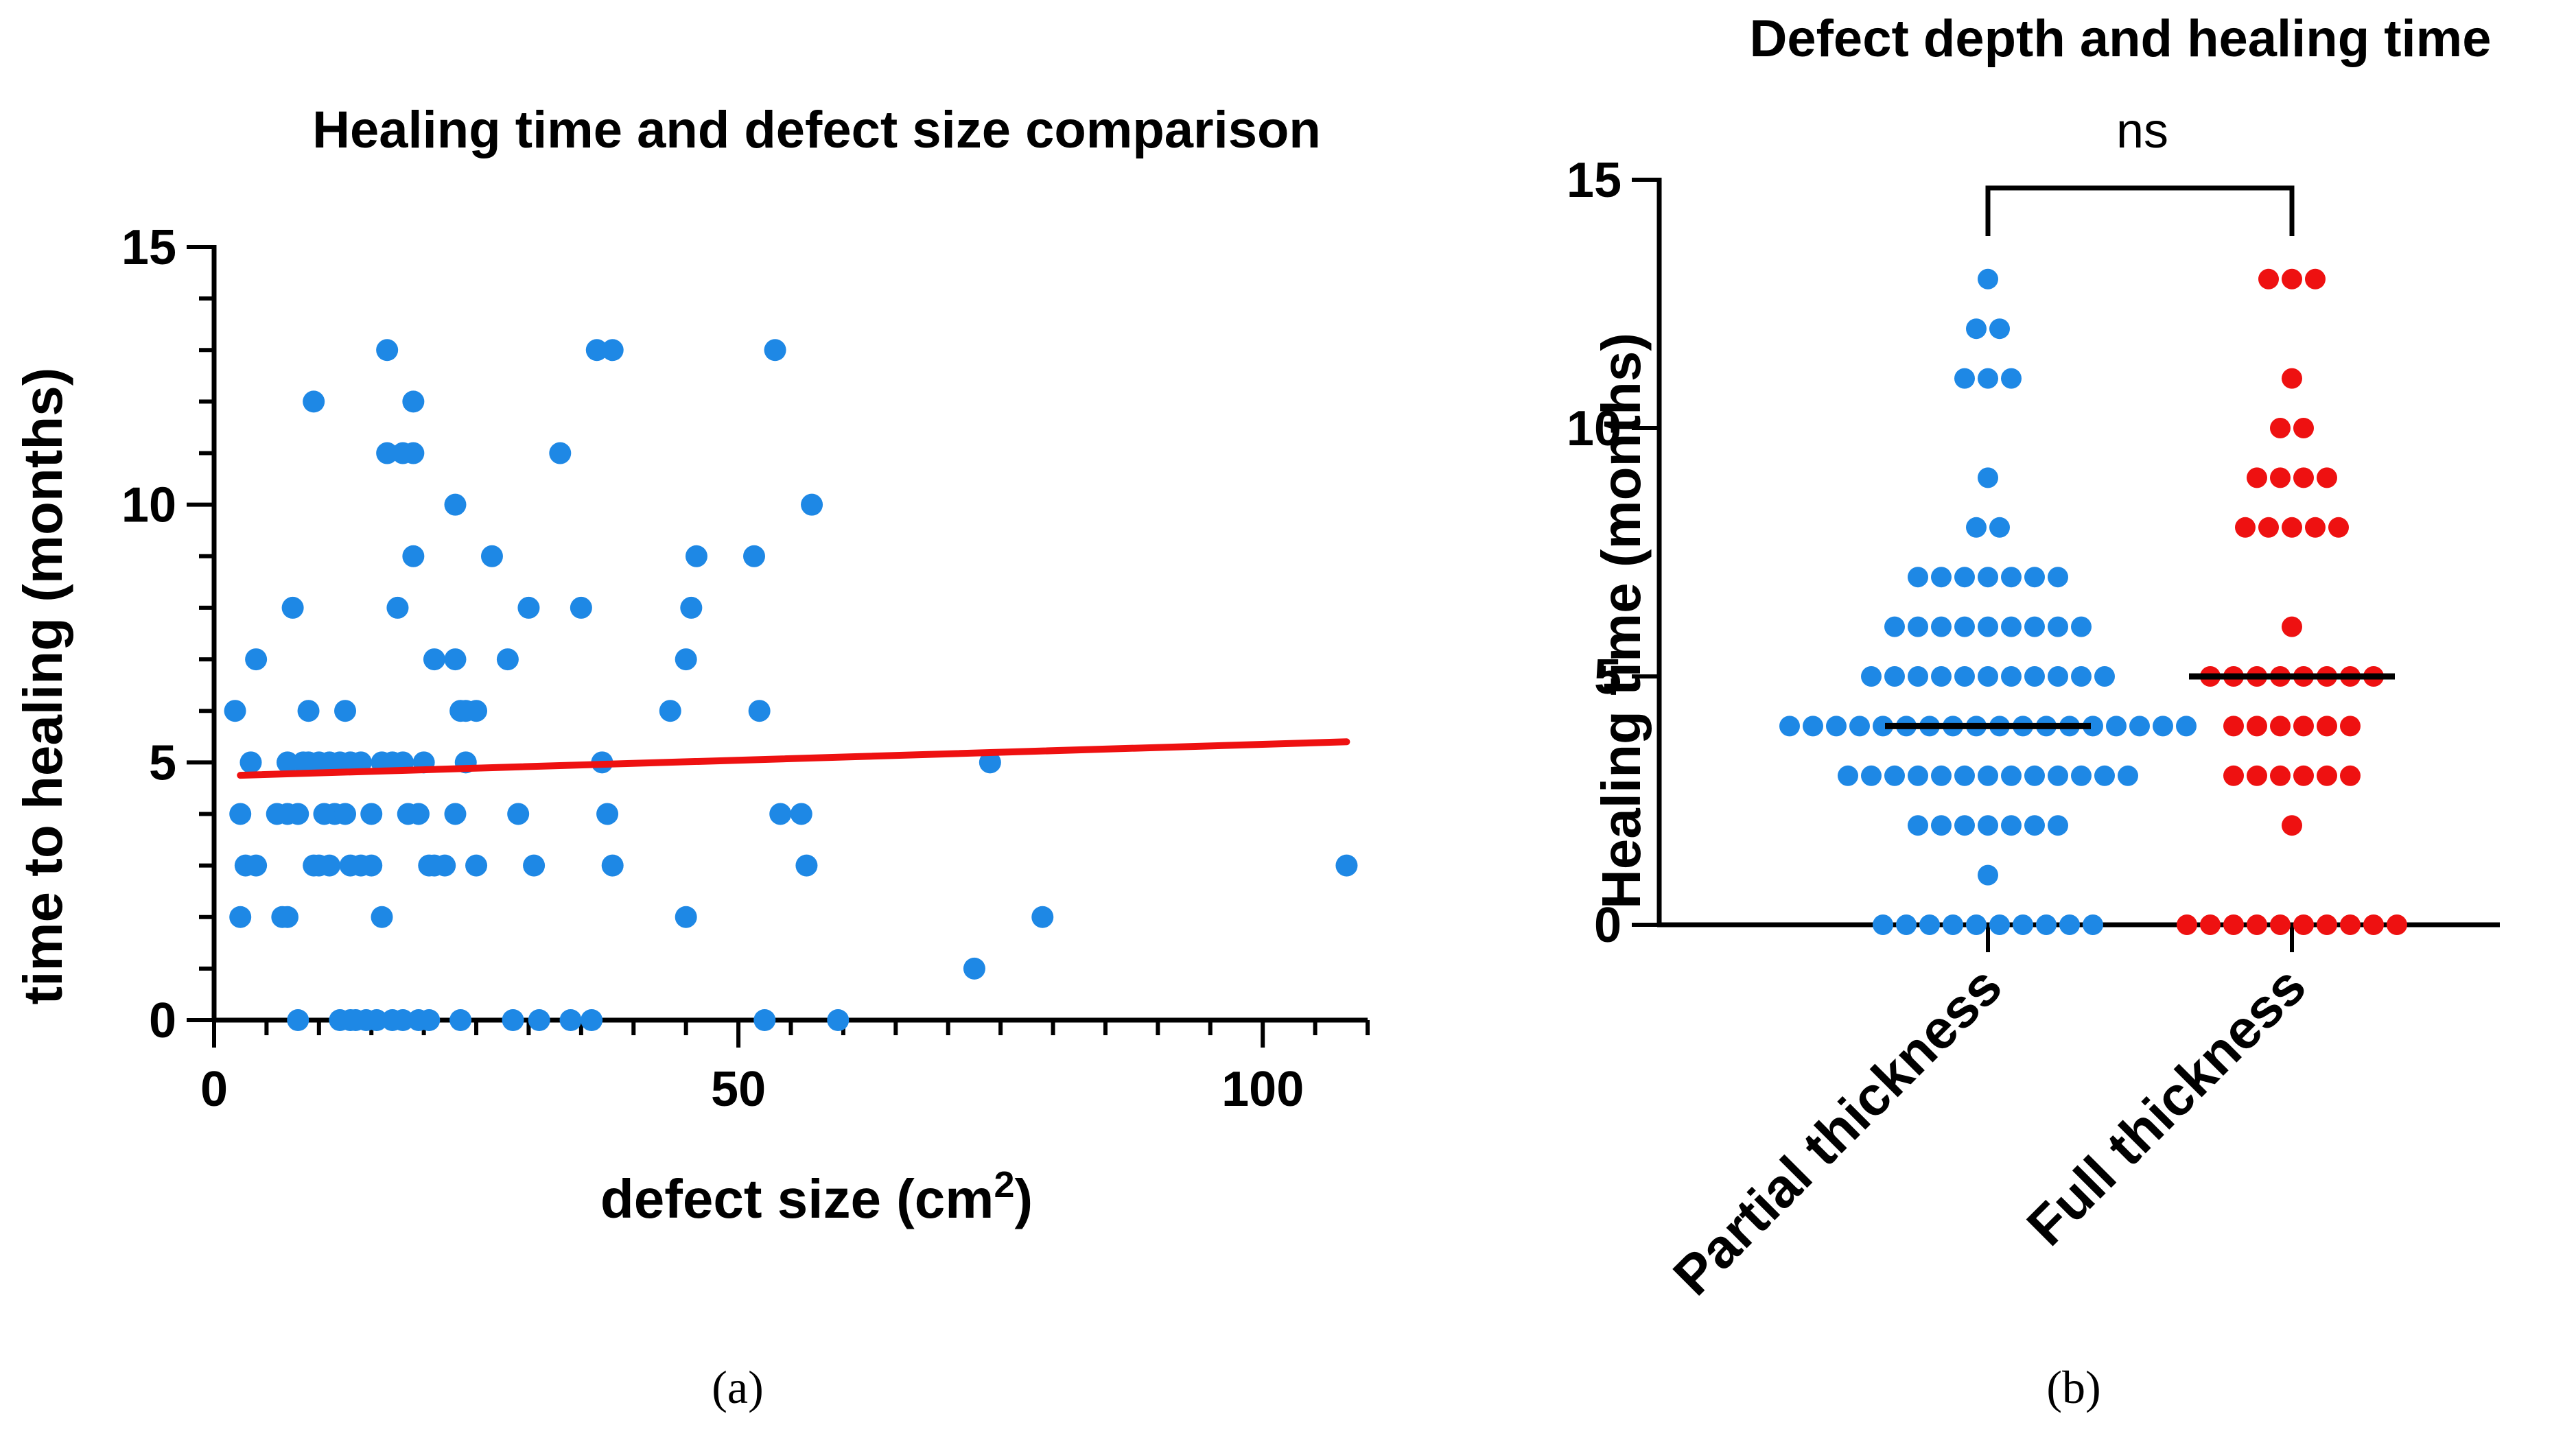 The height and width of the screenshot is (1429, 2576). I want to click on chart-a-y-ticks: 0 5 10 15, so click(167, 634).